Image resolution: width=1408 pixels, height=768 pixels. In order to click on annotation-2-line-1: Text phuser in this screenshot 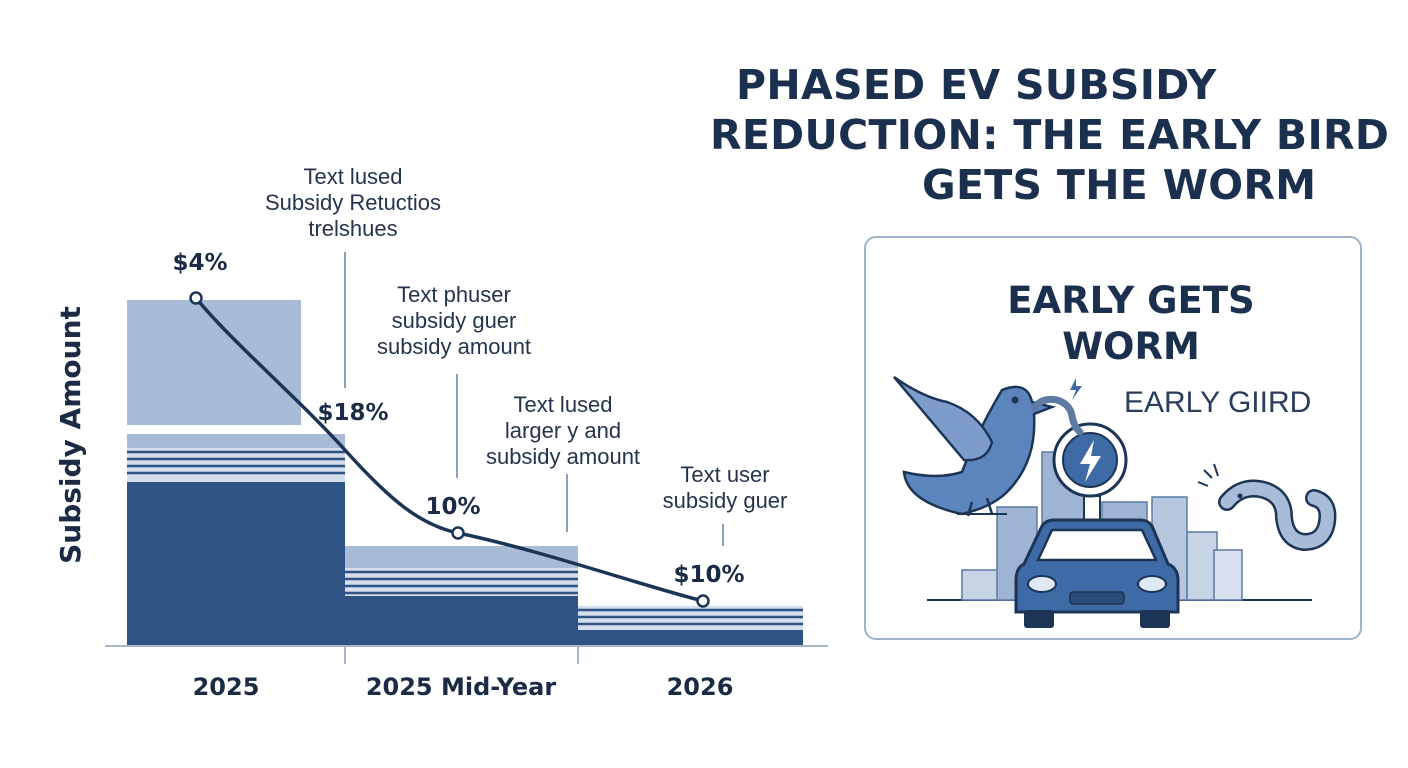, I will do `click(454, 294)`.